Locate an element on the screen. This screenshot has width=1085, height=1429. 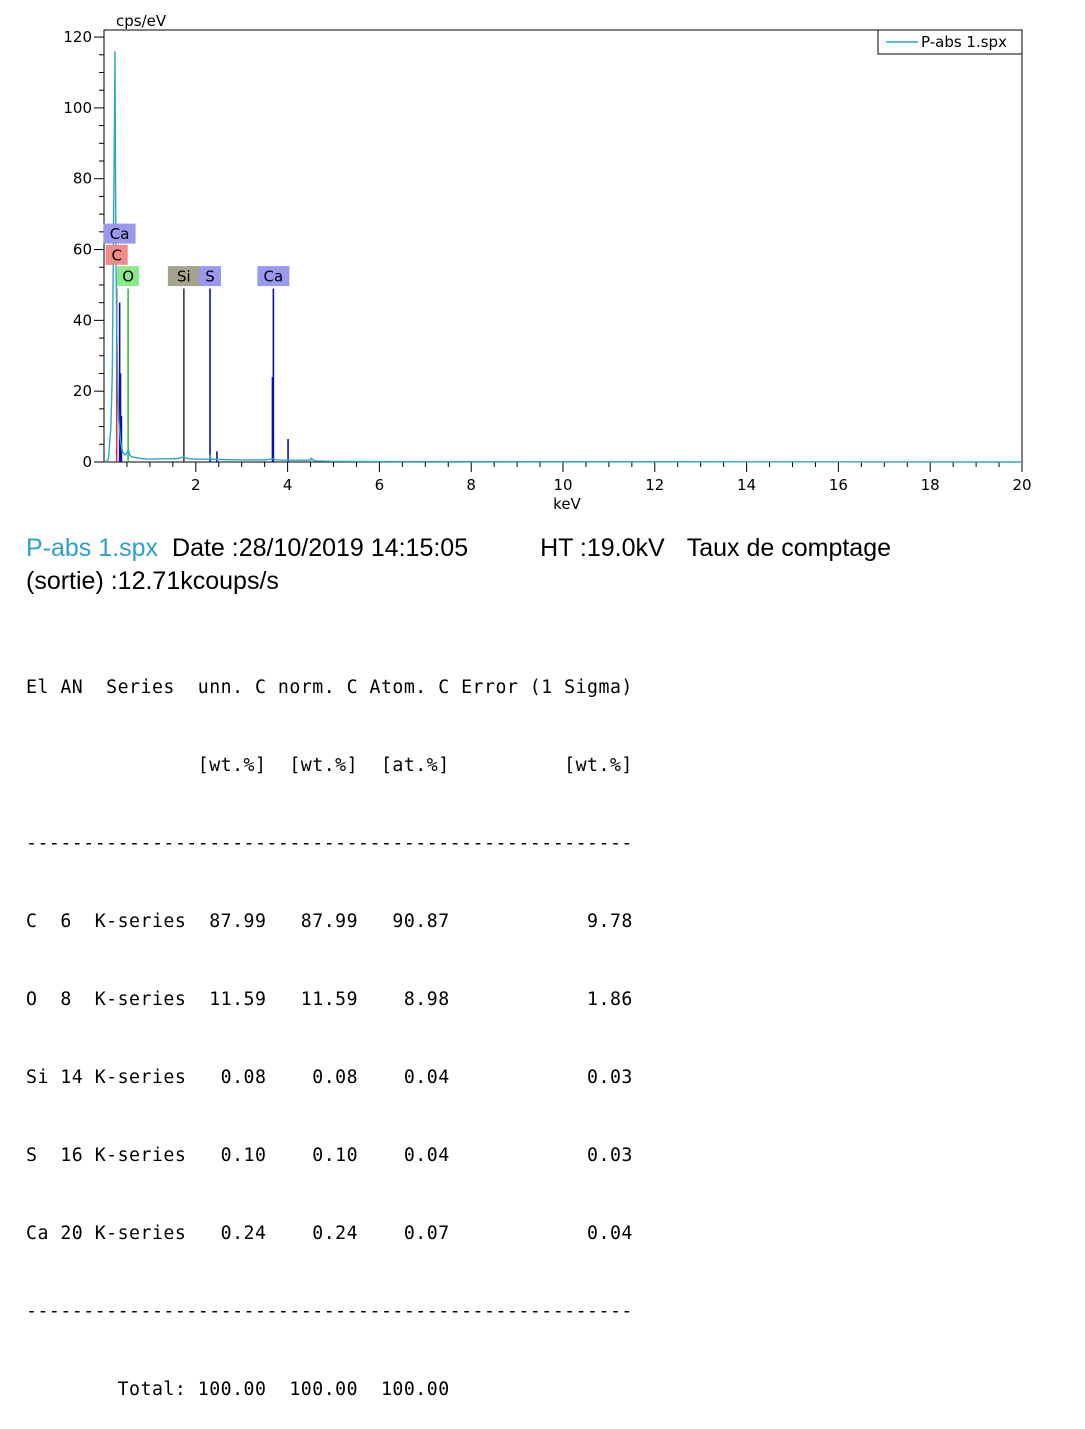
y-tick-label: 20 is located at coordinates (82, 391).